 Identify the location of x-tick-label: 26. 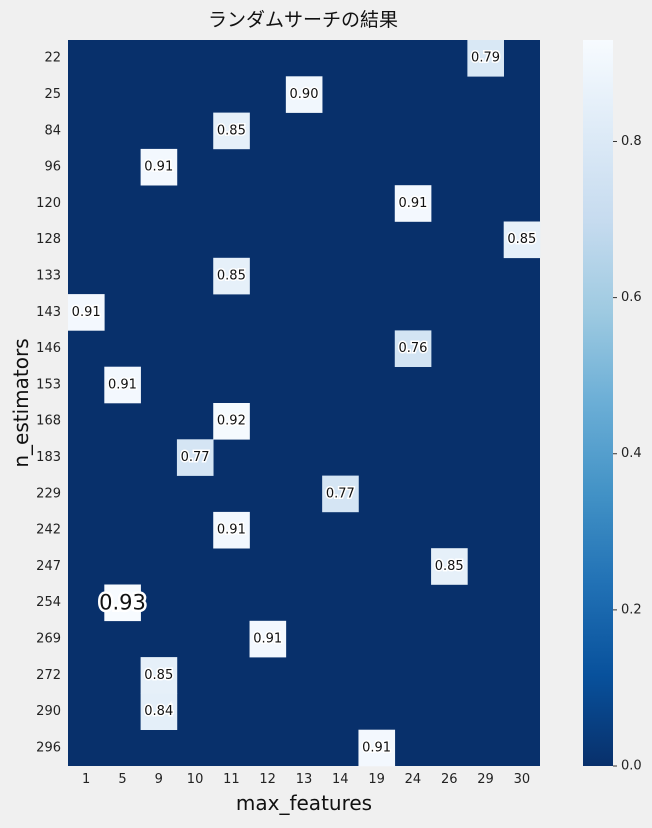
(449, 779).